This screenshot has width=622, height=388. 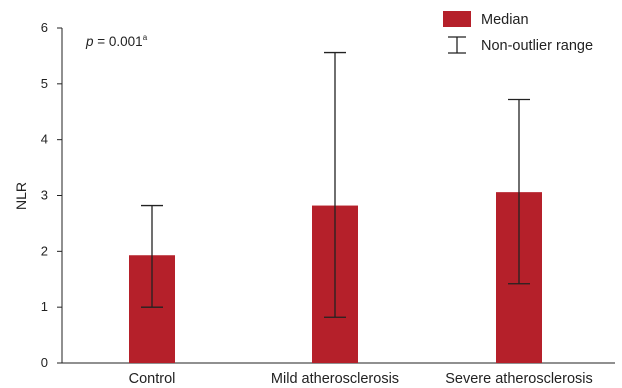 What do you see at coordinates (518, 32) in the screenshot?
I see `legend: Median Non-outlier range` at bounding box center [518, 32].